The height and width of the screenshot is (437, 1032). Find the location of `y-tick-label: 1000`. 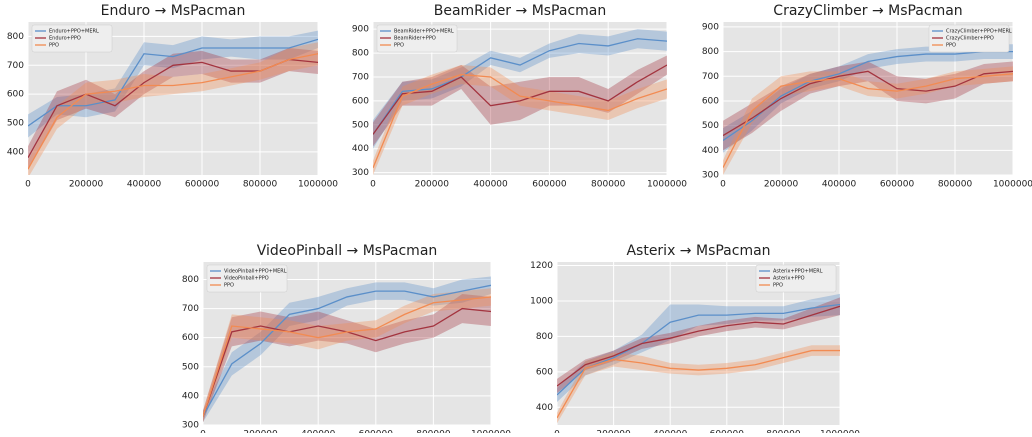

y-tick-label: 1000 is located at coordinates (541, 301).